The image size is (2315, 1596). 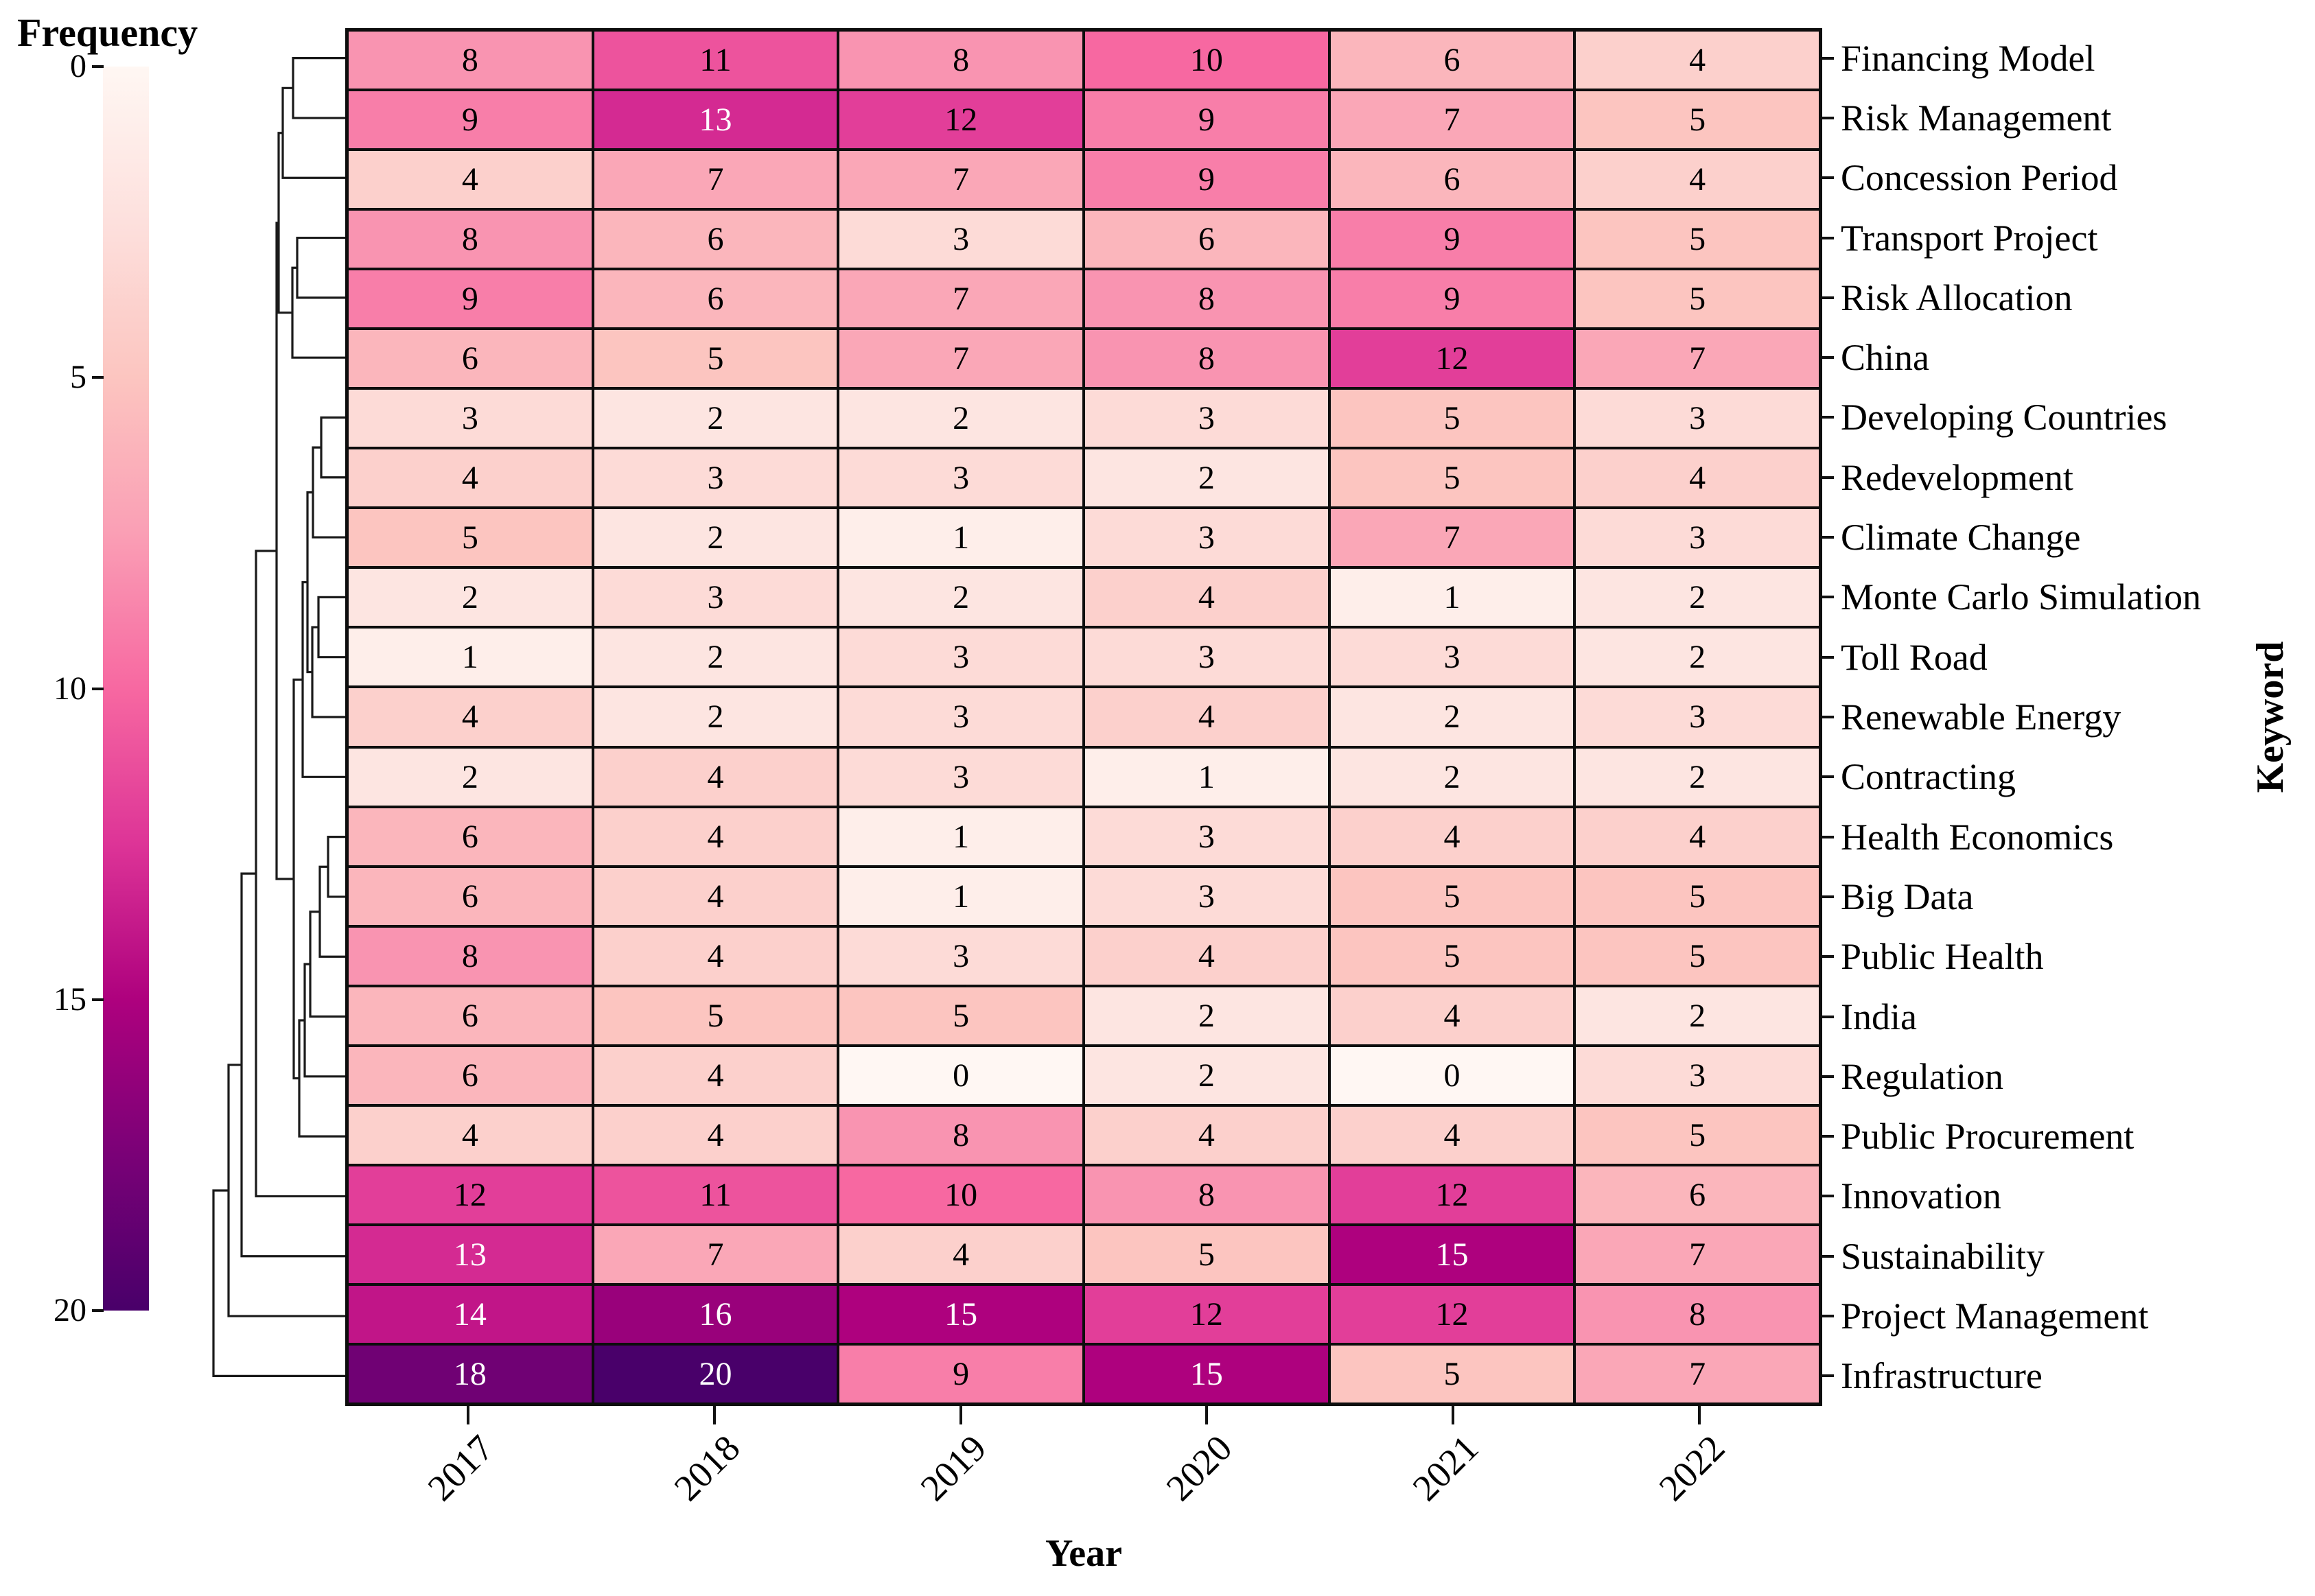 I want to click on row-label: Toll Road, so click(x=1914, y=657).